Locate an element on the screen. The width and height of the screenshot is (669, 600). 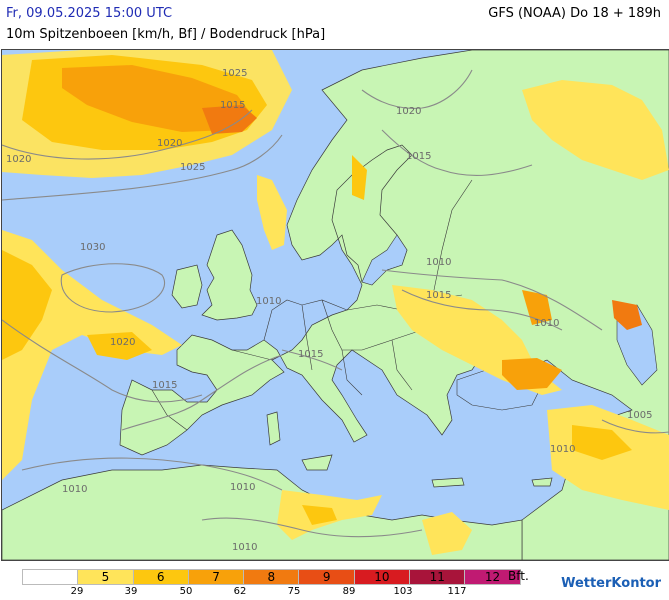
isobar-label-1005: 1005 is located at coordinates (639, 415).